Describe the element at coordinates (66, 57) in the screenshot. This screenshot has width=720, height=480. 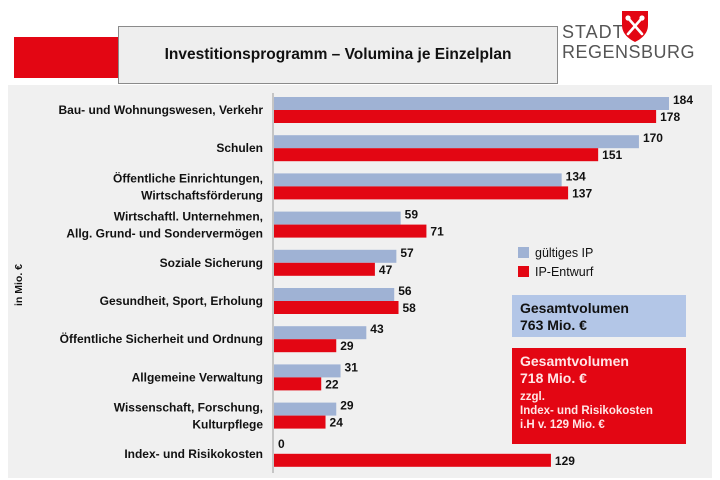
I see `header-accent-bar` at that location.